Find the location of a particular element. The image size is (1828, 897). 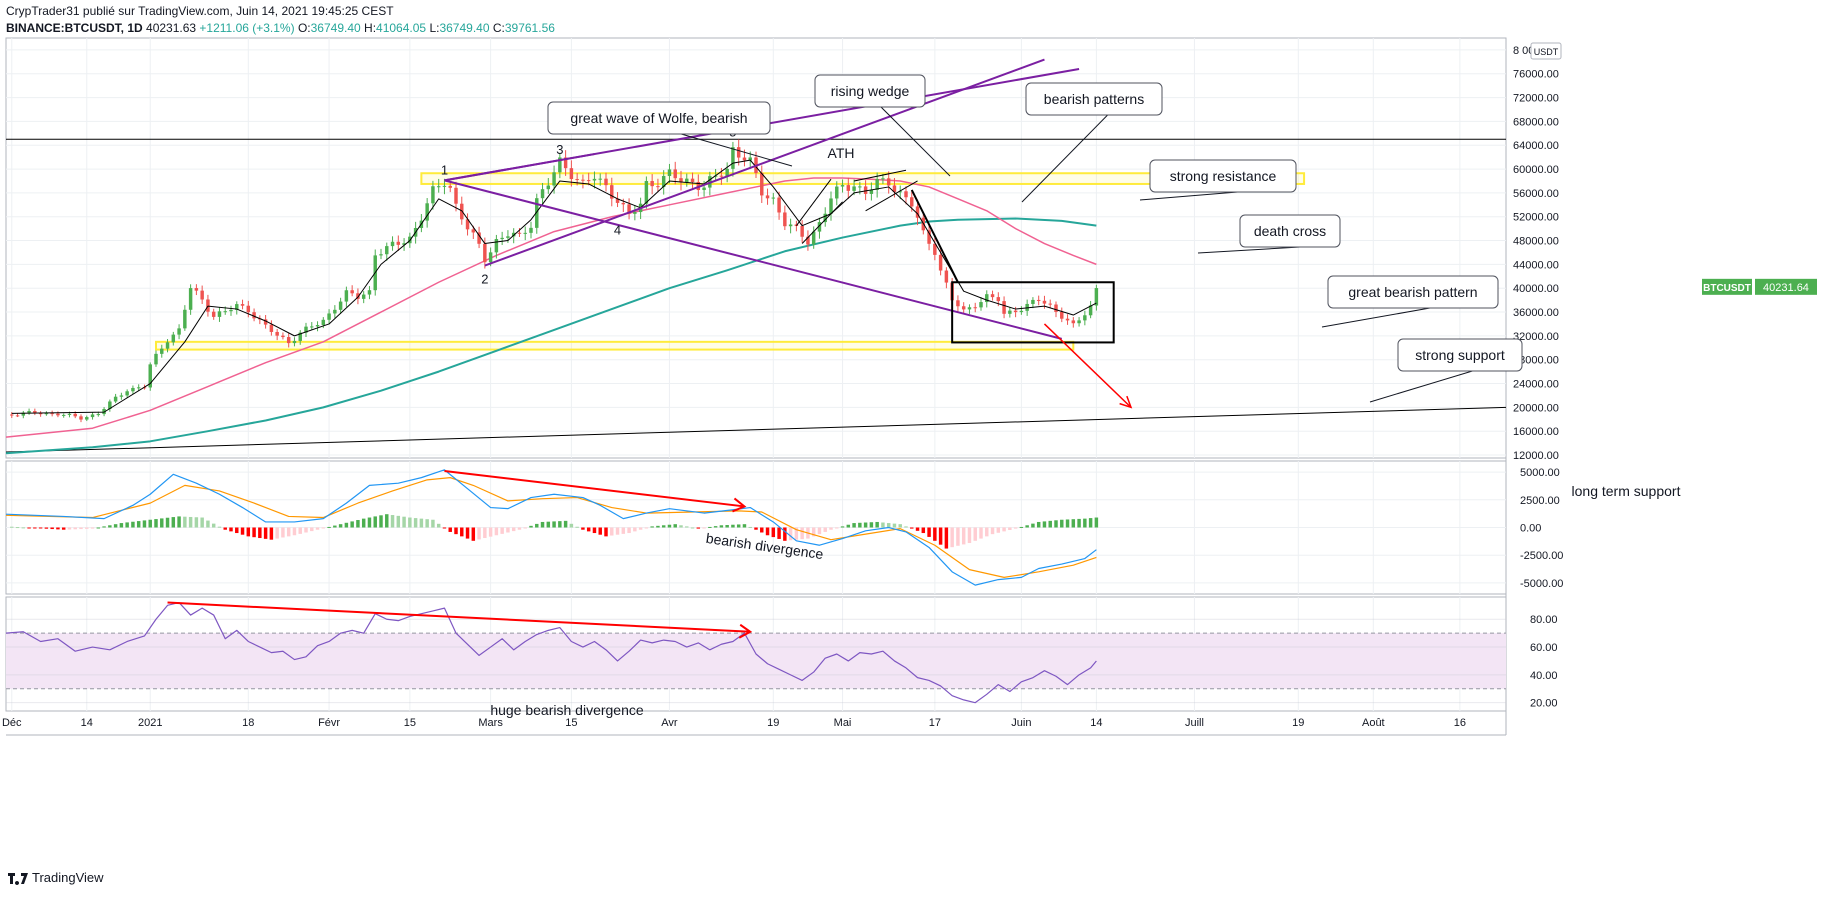

time-tick-label: Févr is located at coordinates (329, 723).